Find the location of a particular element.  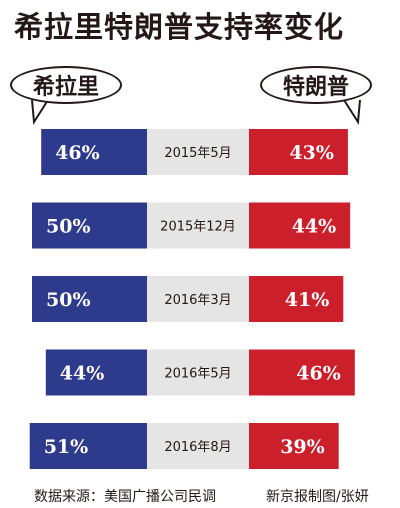

graphic-credit: 新京报制图/张妍 is located at coordinates (317, 497).